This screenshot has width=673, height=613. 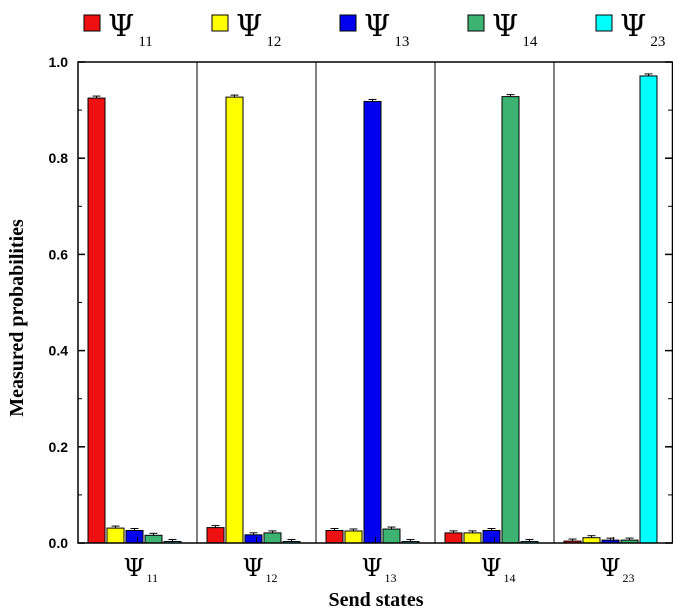 What do you see at coordinates (59, 254) in the screenshot?
I see `y-tick-label: 0.6` at bounding box center [59, 254].